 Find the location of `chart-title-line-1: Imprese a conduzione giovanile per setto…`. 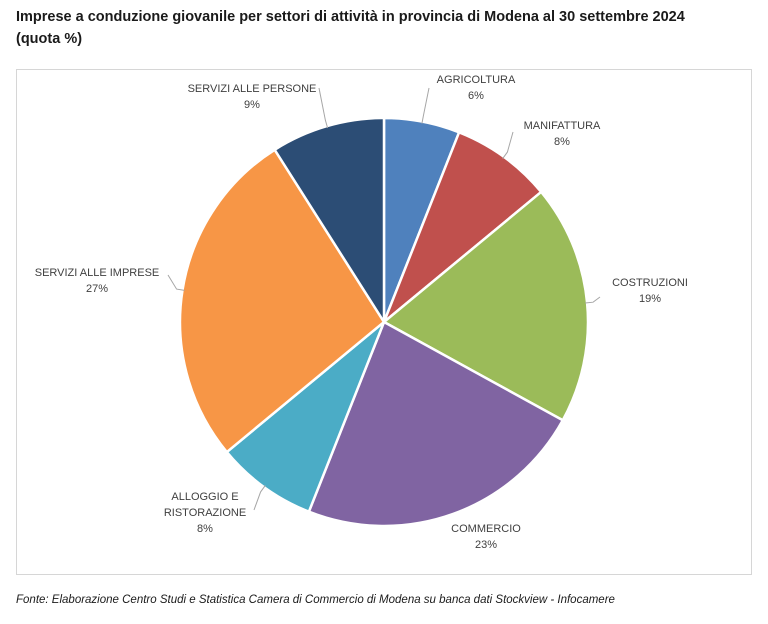

chart-title-line-1: Imprese a conduzione giovanile per setto… is located at coordinates (350, 17).